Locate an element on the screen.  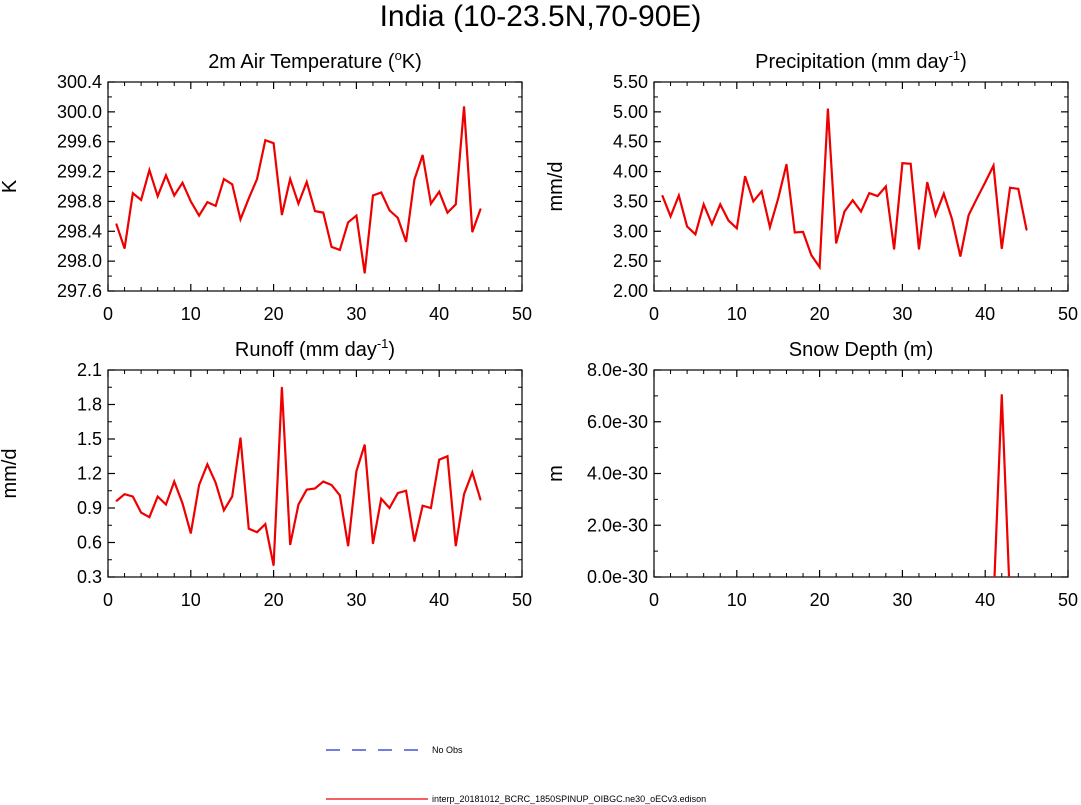
y-tick-label: 8.0e-30 is located at coordinates (617, 370).